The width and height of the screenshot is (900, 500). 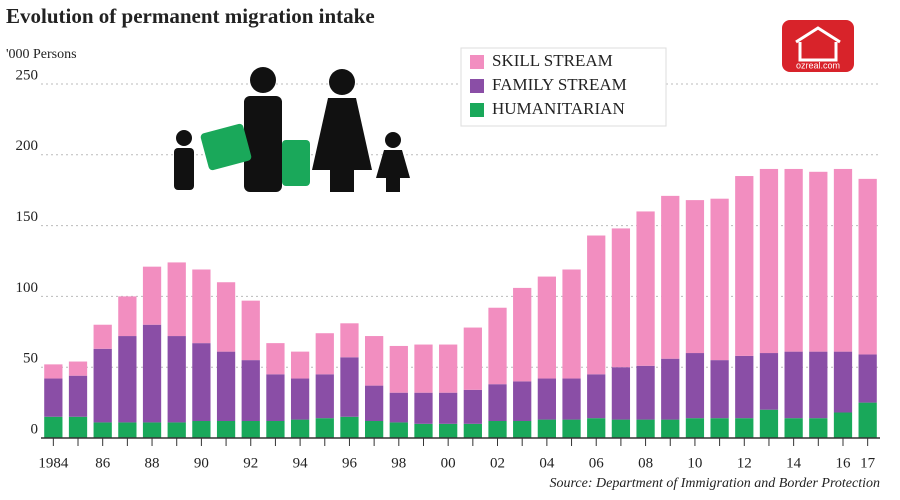 What do you see at coordinates (744, 463) in the screenshot?
I see `x-tick-label: 12` at bounding box center [744, 463].